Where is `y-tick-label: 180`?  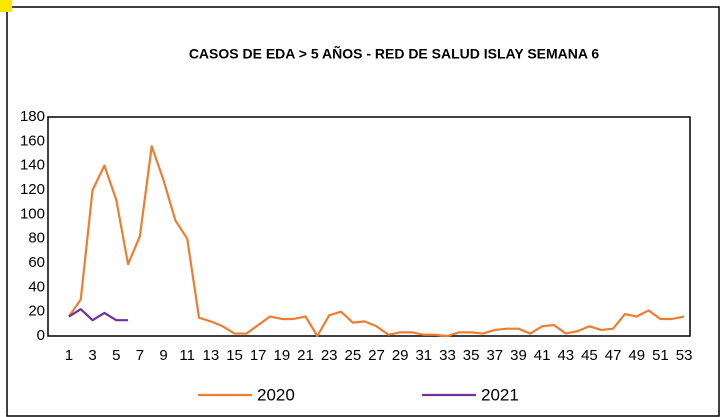
y-tick-label: 180 is located at coordinates (32, 116).